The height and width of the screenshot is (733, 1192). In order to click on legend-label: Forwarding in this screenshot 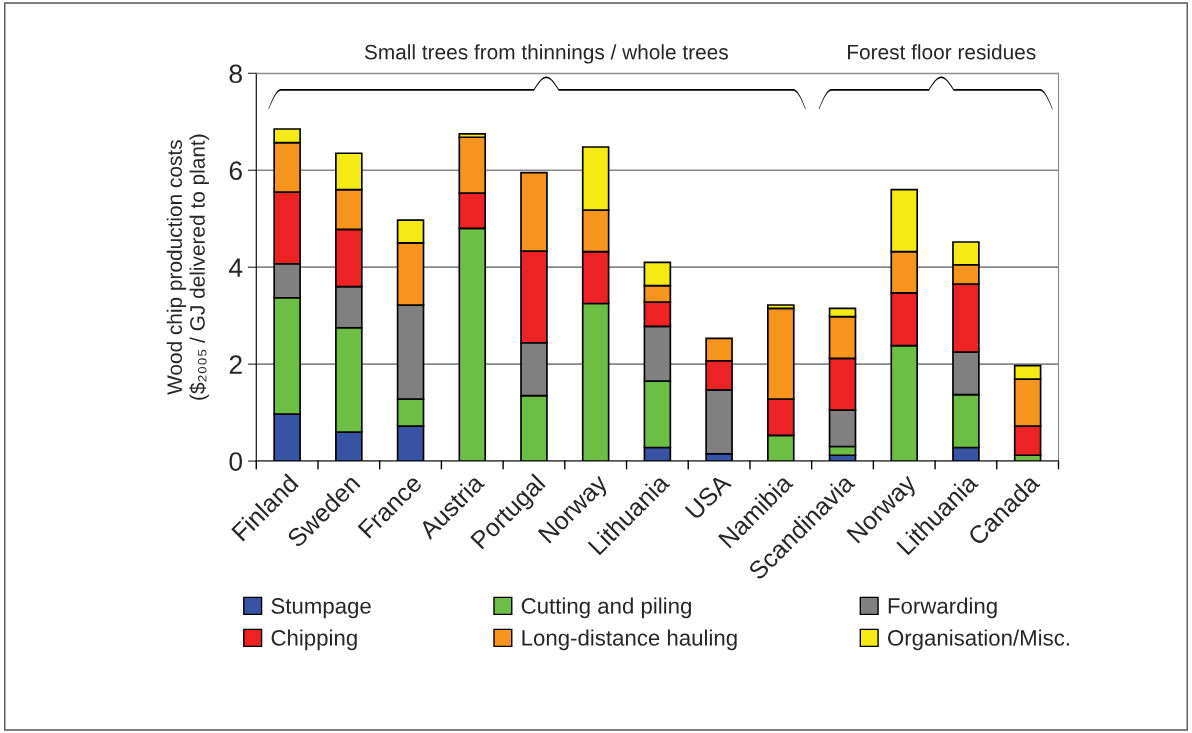, I will do `click(942, 608)`.